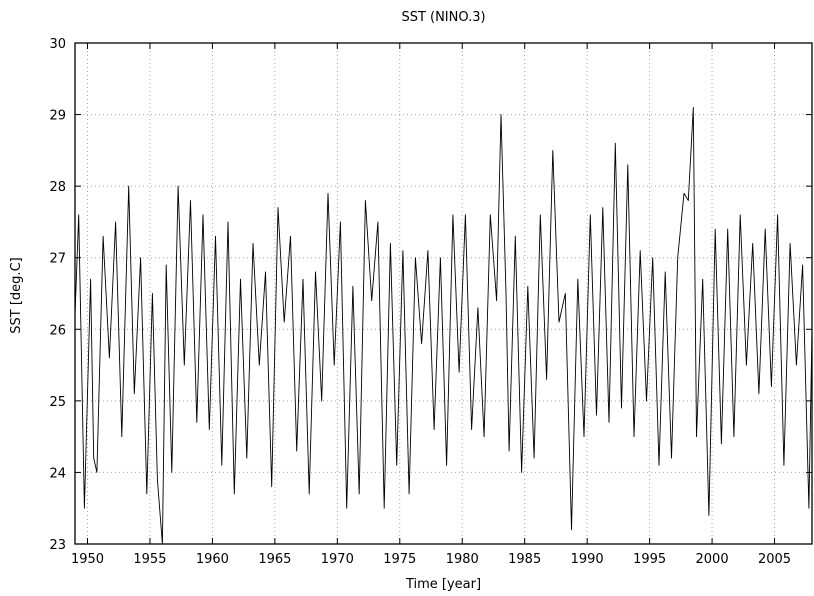 The image size is (814, 596). What do you see at coordinates (57, 330) in the screenshot?
I see `y-tick-label: 26` at bounding box center [57, 330].